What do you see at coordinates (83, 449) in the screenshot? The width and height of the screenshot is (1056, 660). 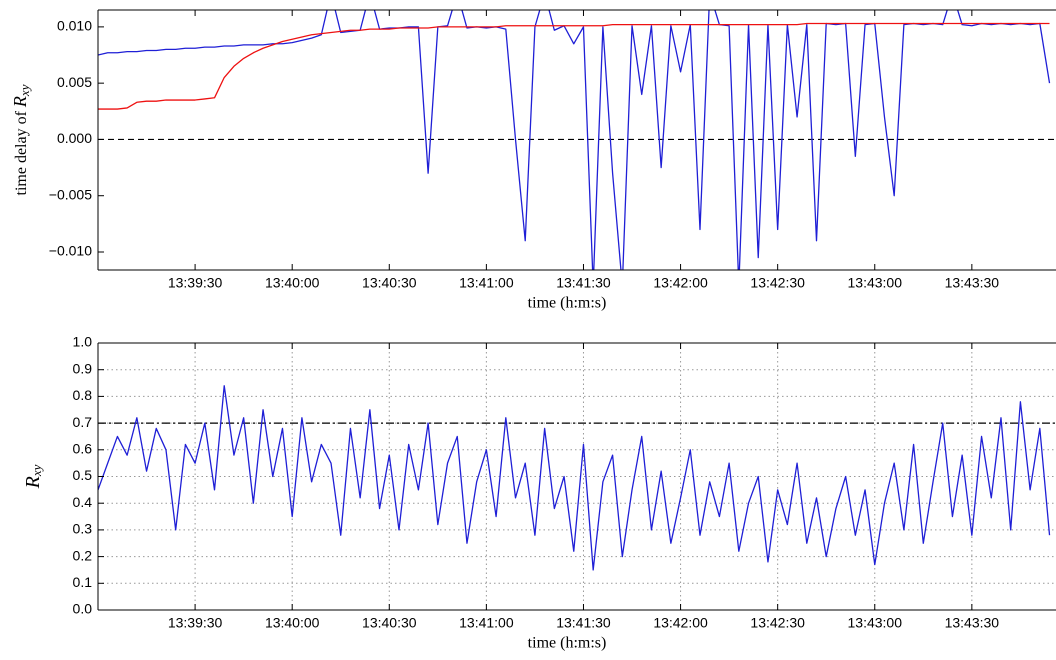 I see `y-tick-label: 0.6` at bounding box center [83, 449].